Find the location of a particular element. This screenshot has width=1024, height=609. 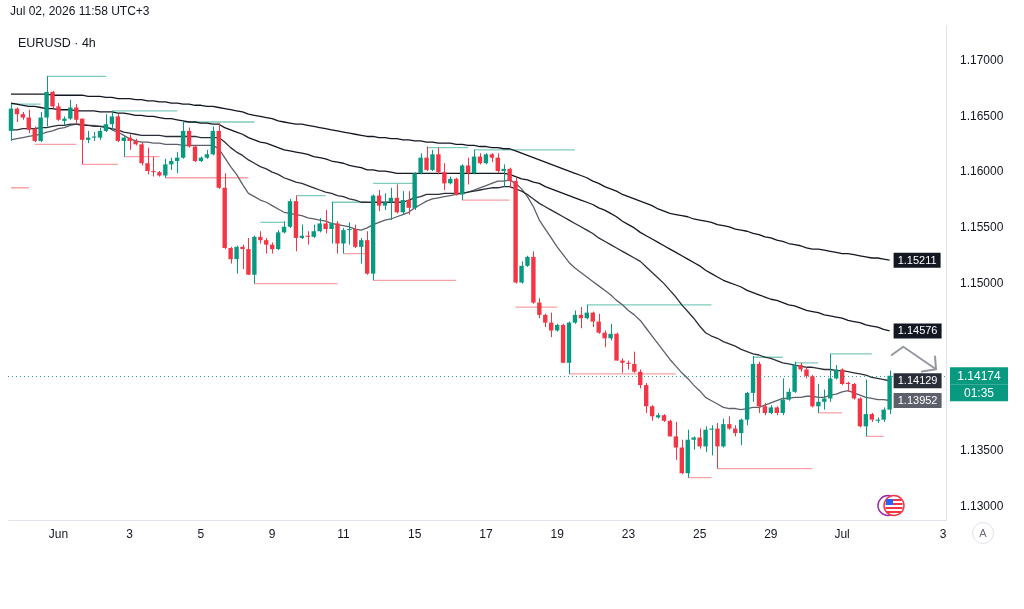

y-tick-label: 1.16000 is located at coordinates (982, 171).